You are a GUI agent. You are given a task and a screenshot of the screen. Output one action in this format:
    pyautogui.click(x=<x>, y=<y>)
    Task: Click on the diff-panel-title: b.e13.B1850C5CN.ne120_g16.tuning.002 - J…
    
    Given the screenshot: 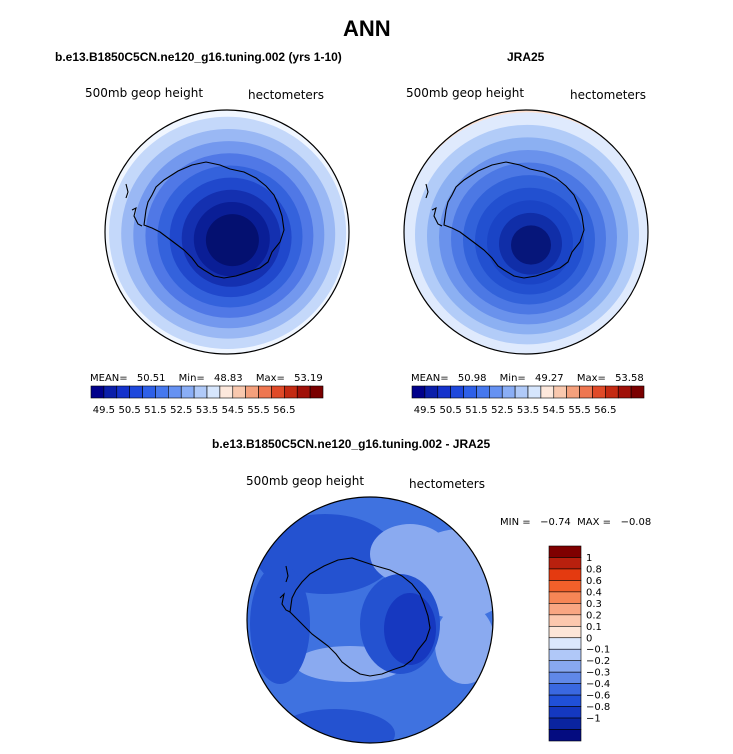 What is the action you would take?
    pyautogui.click(x=351, y=444)
    